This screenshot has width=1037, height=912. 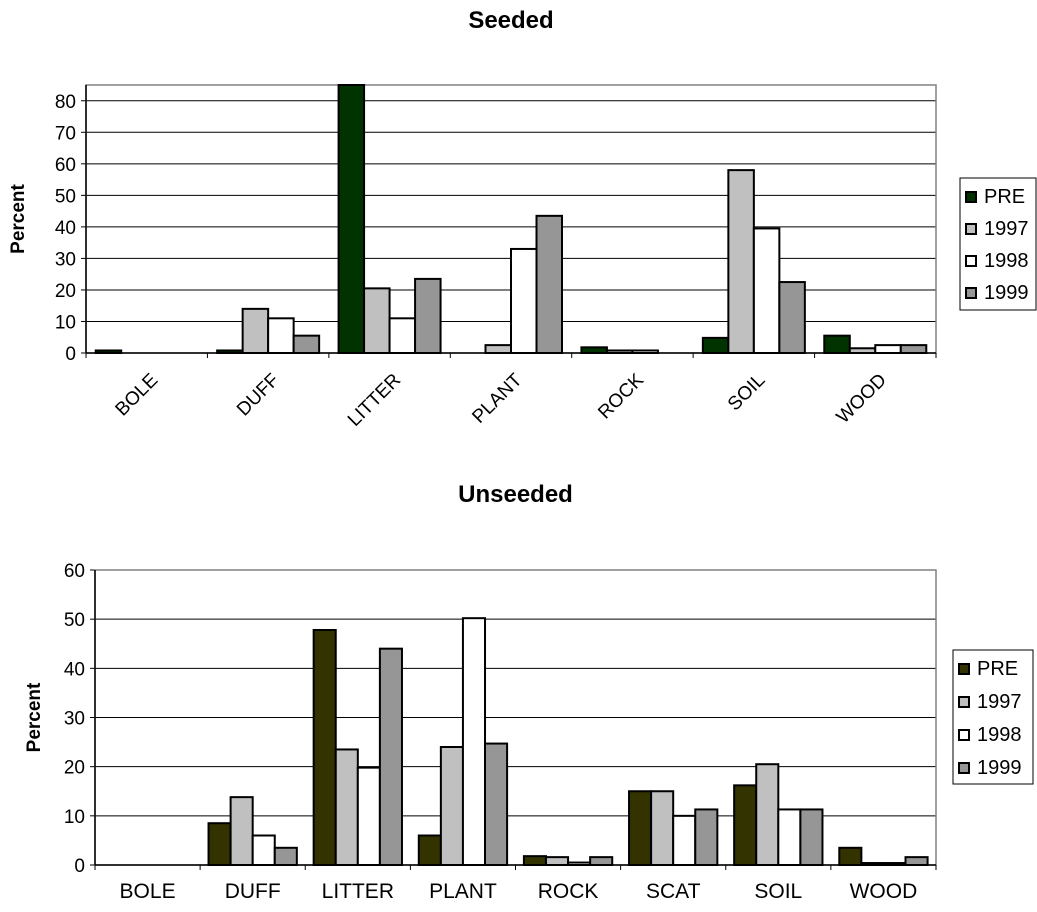 What do you see at coordinates (429, 850) in the screenshot?
I see `bar-pre-plant` at bounding box center [429, 850].